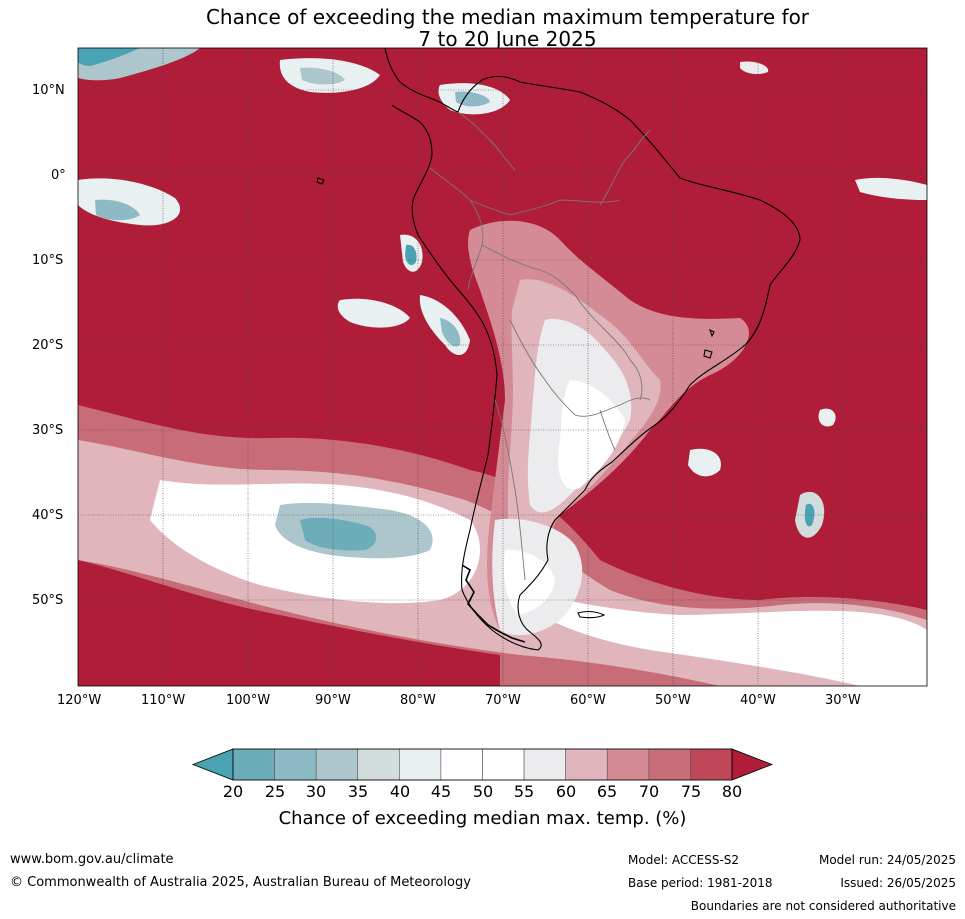  I want to click on colorbar-tick: 45, so click(441, 791).